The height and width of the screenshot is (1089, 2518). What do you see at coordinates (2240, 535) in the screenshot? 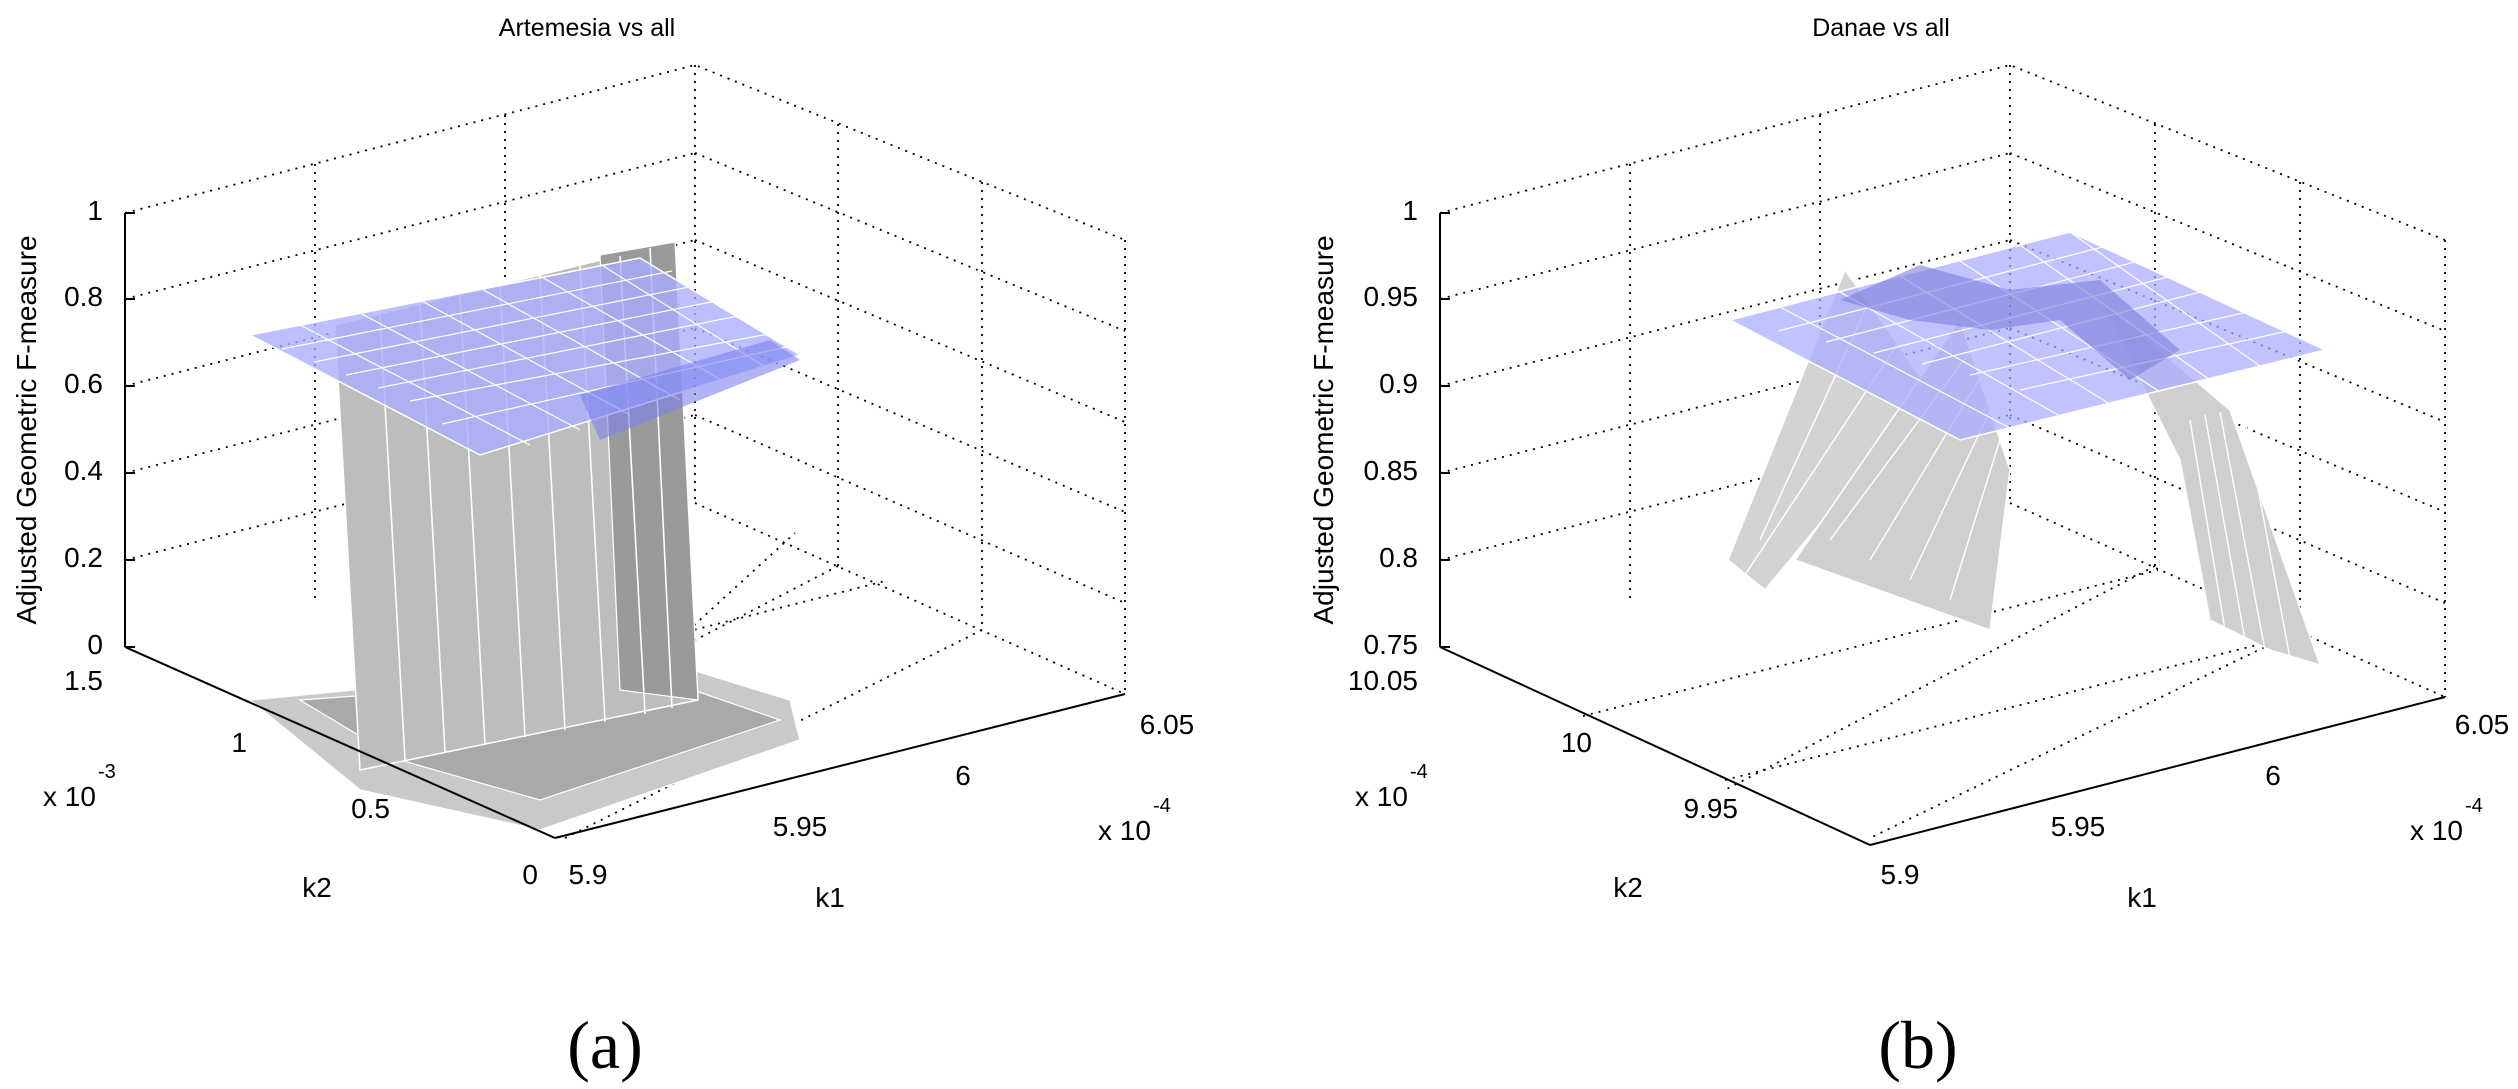
I see `surface-slope-right-mesh-b` at bounding box center [2240, 535].